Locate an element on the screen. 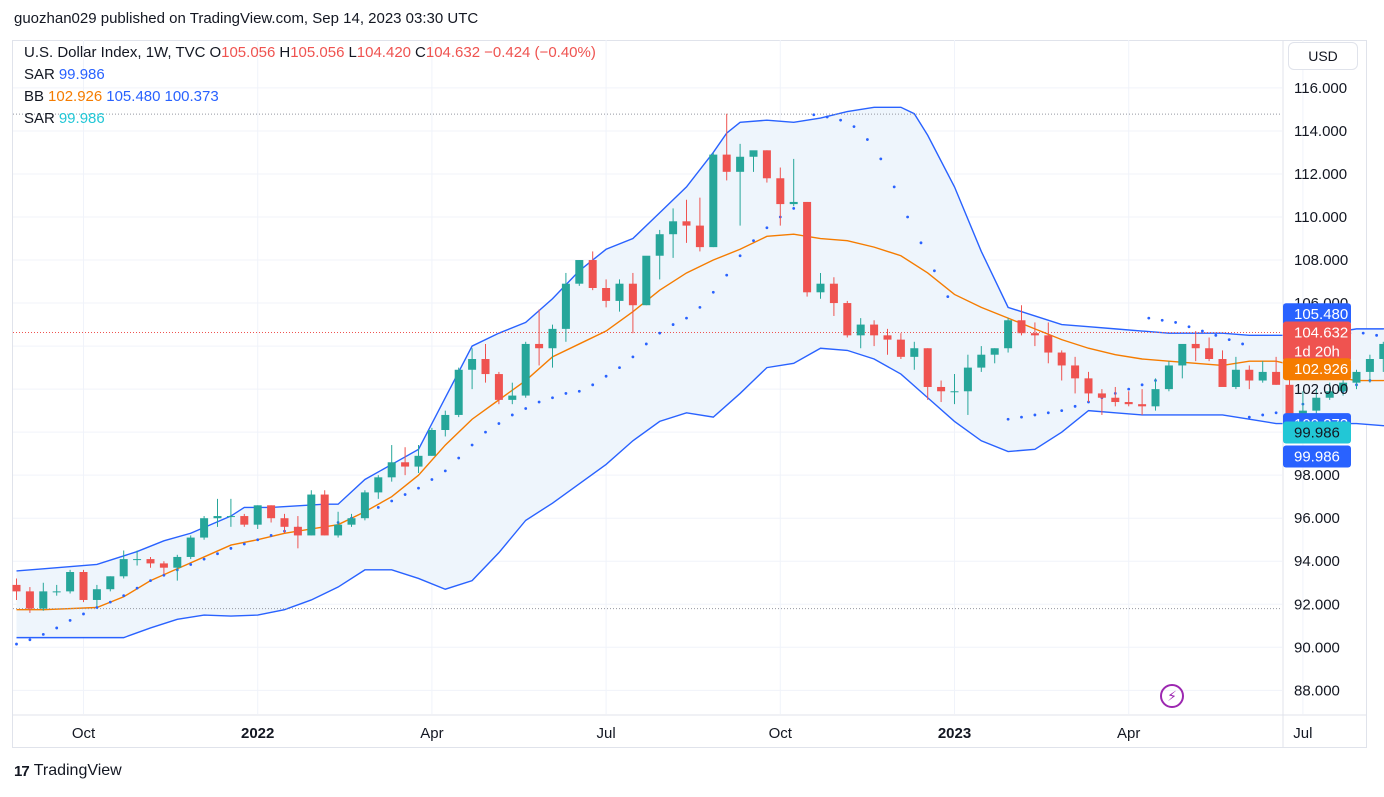 The width and height of the screenshot is (1384, 797). sar1-label: SAR is located at coordinates (39, 74).